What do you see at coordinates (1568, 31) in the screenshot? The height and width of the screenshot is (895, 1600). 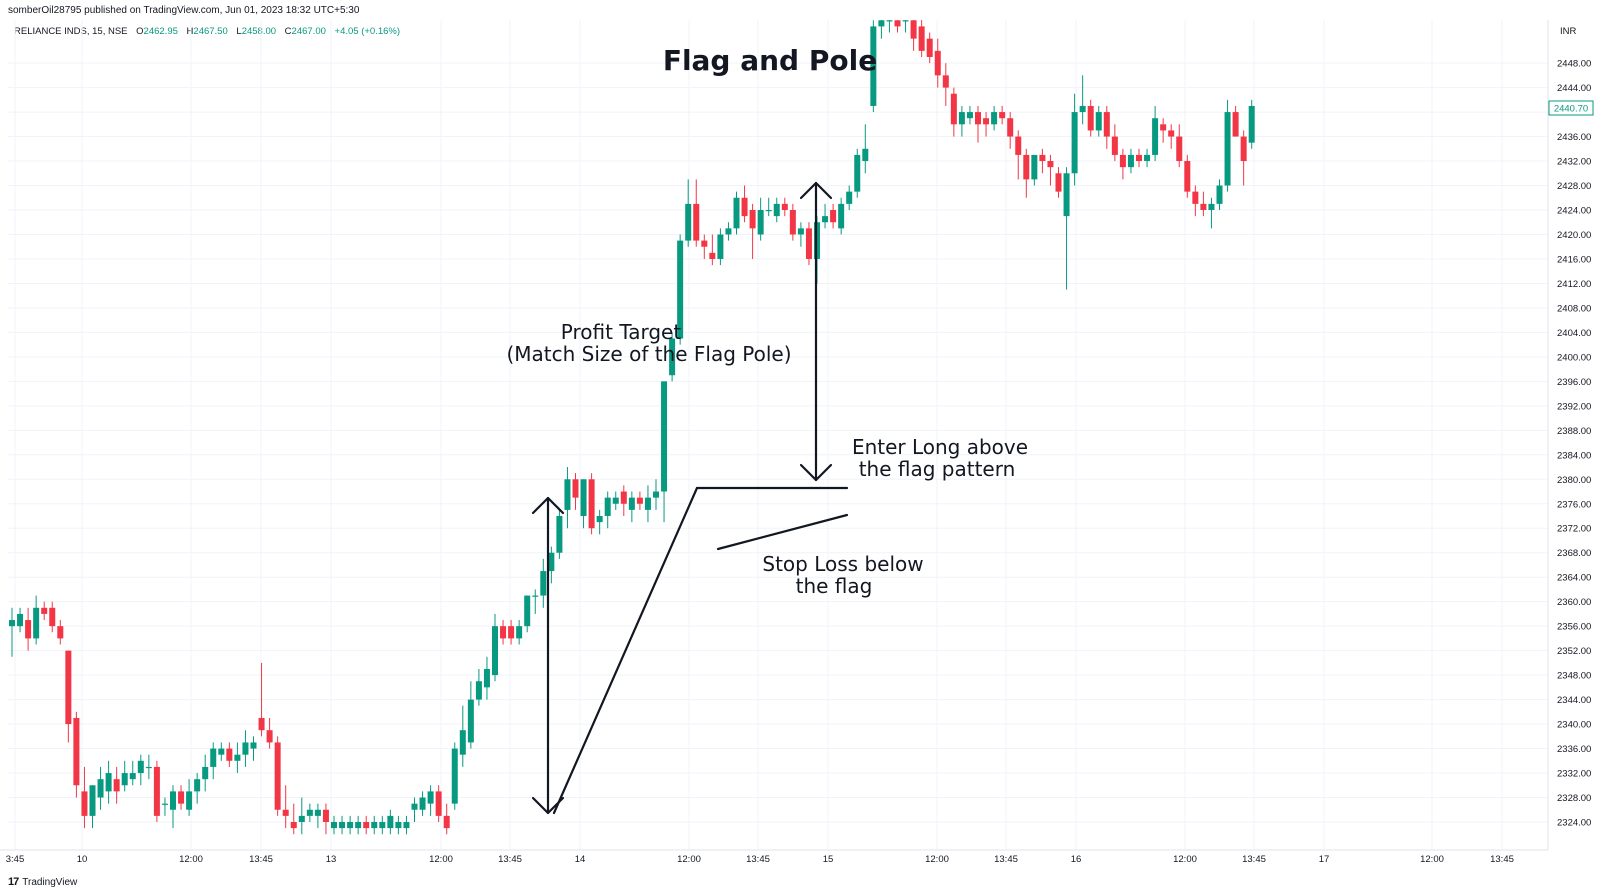 I see `currency-label: INR` at bounding box center [1568, 31].